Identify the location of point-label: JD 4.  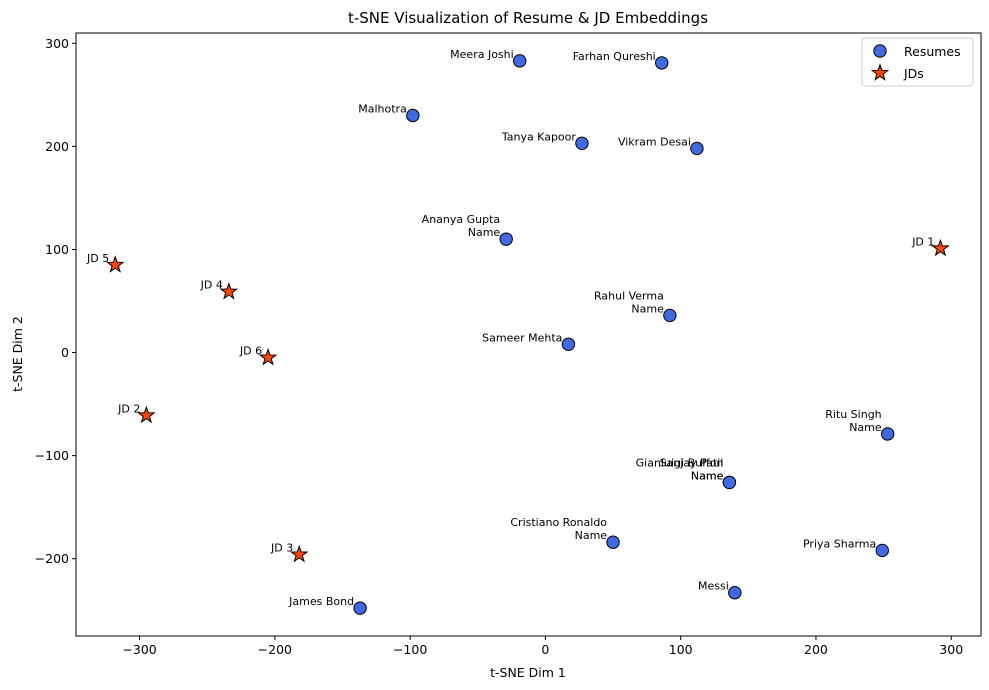
(211, 285).